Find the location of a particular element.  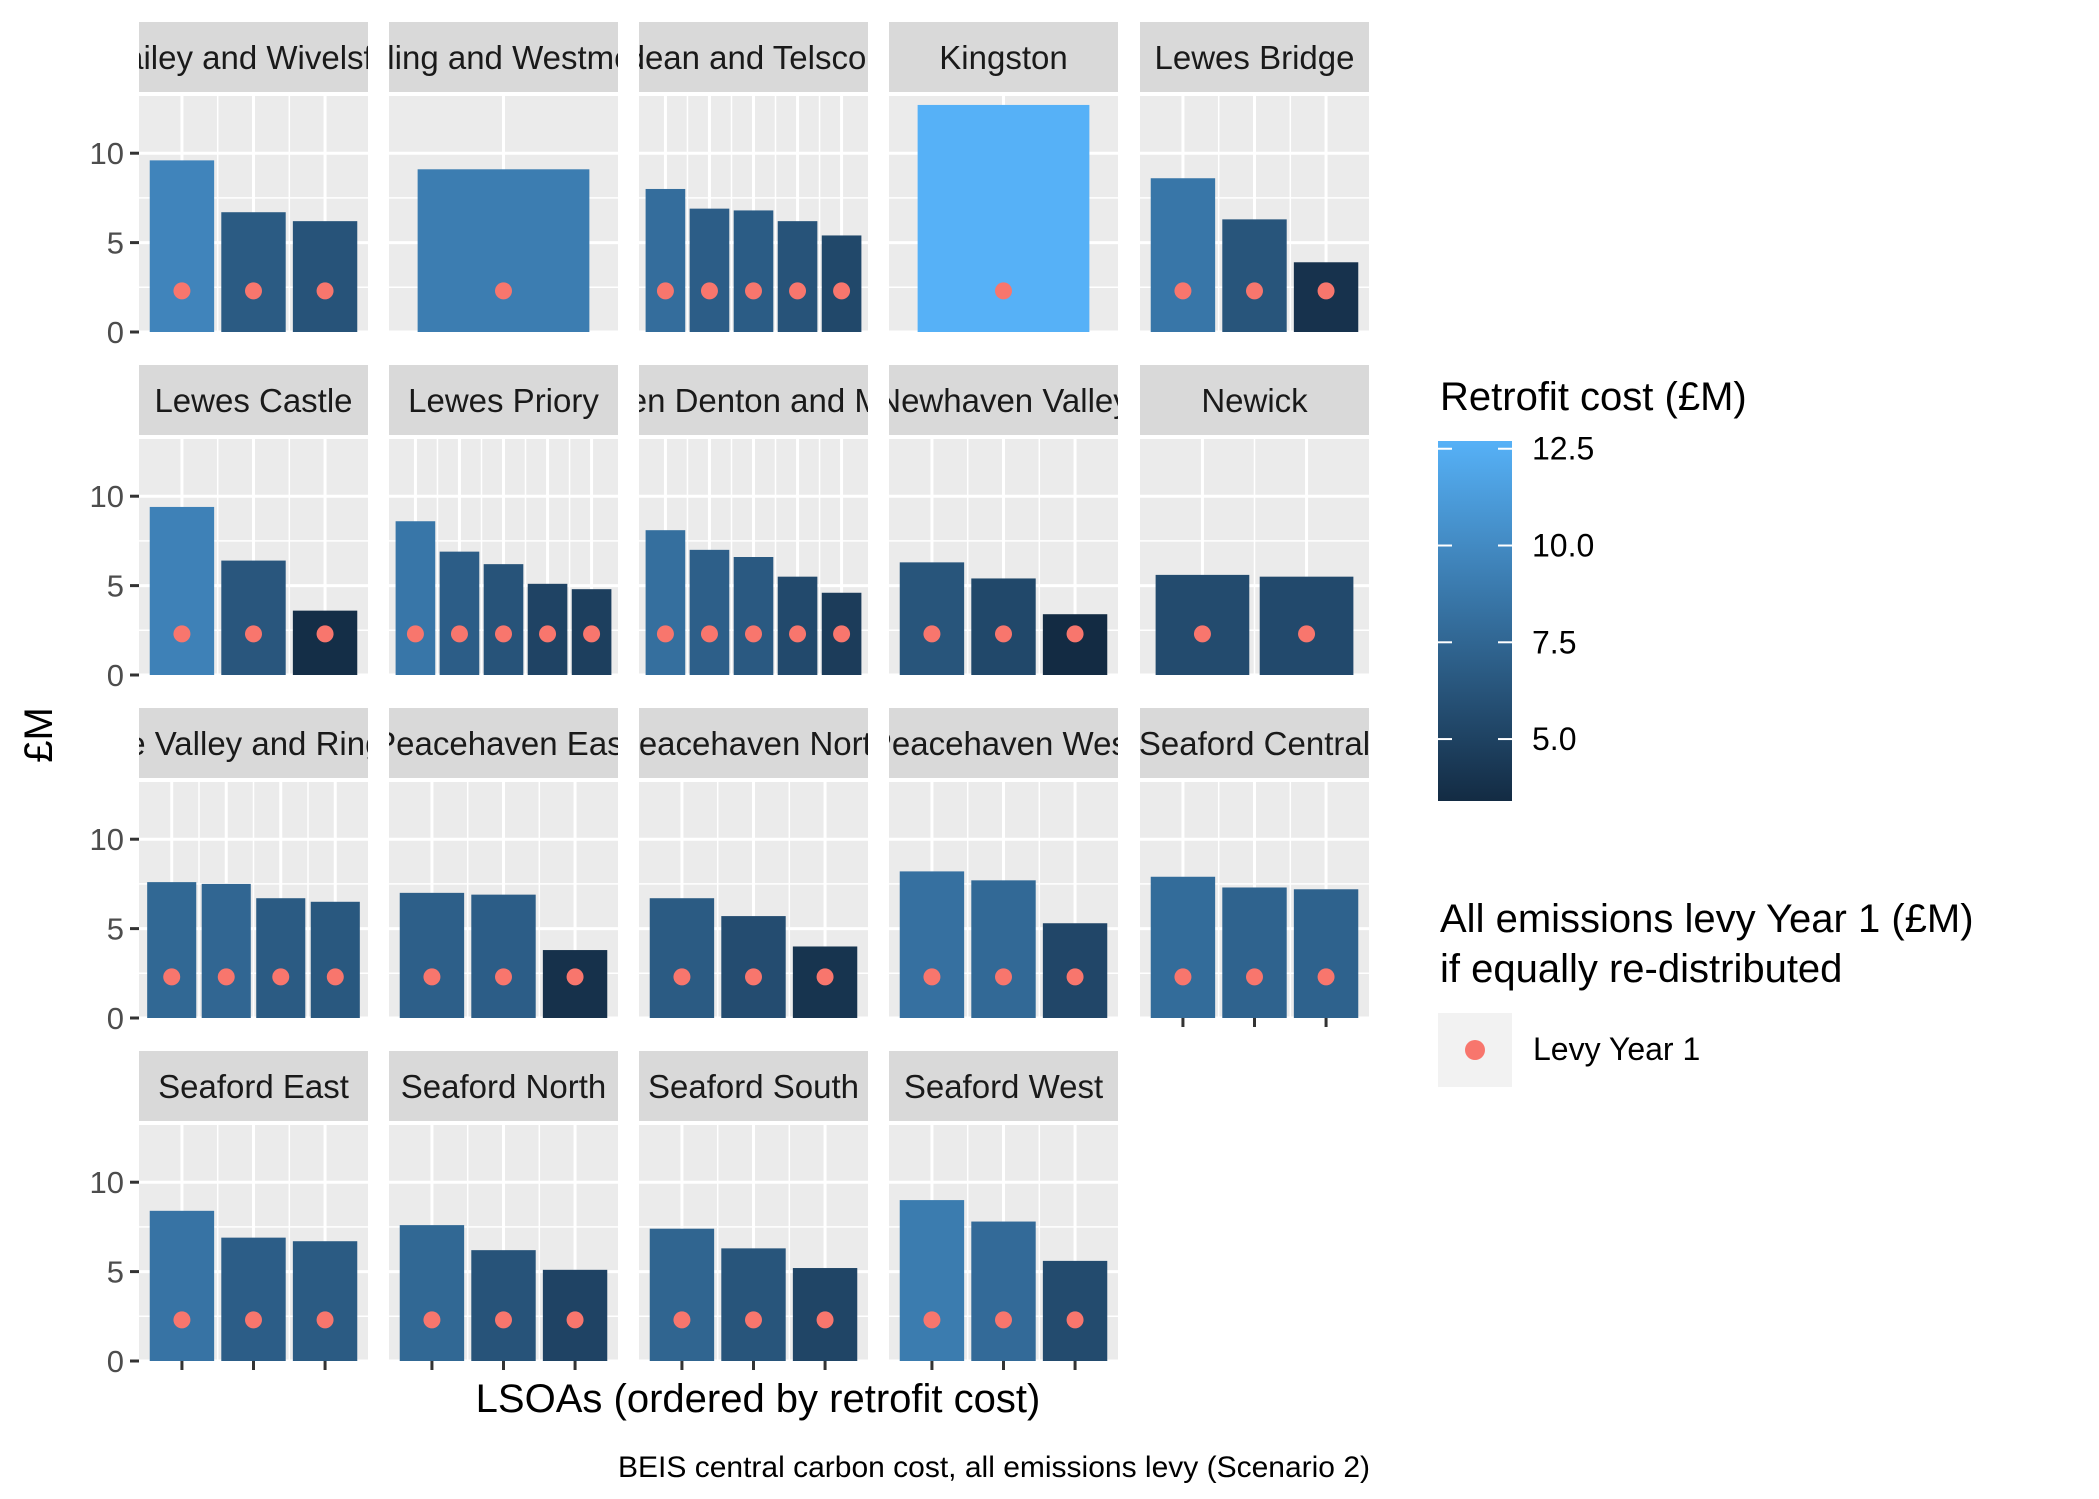

point-legend-label: Levy Year 1 is located at coordinates (1616, 1049).